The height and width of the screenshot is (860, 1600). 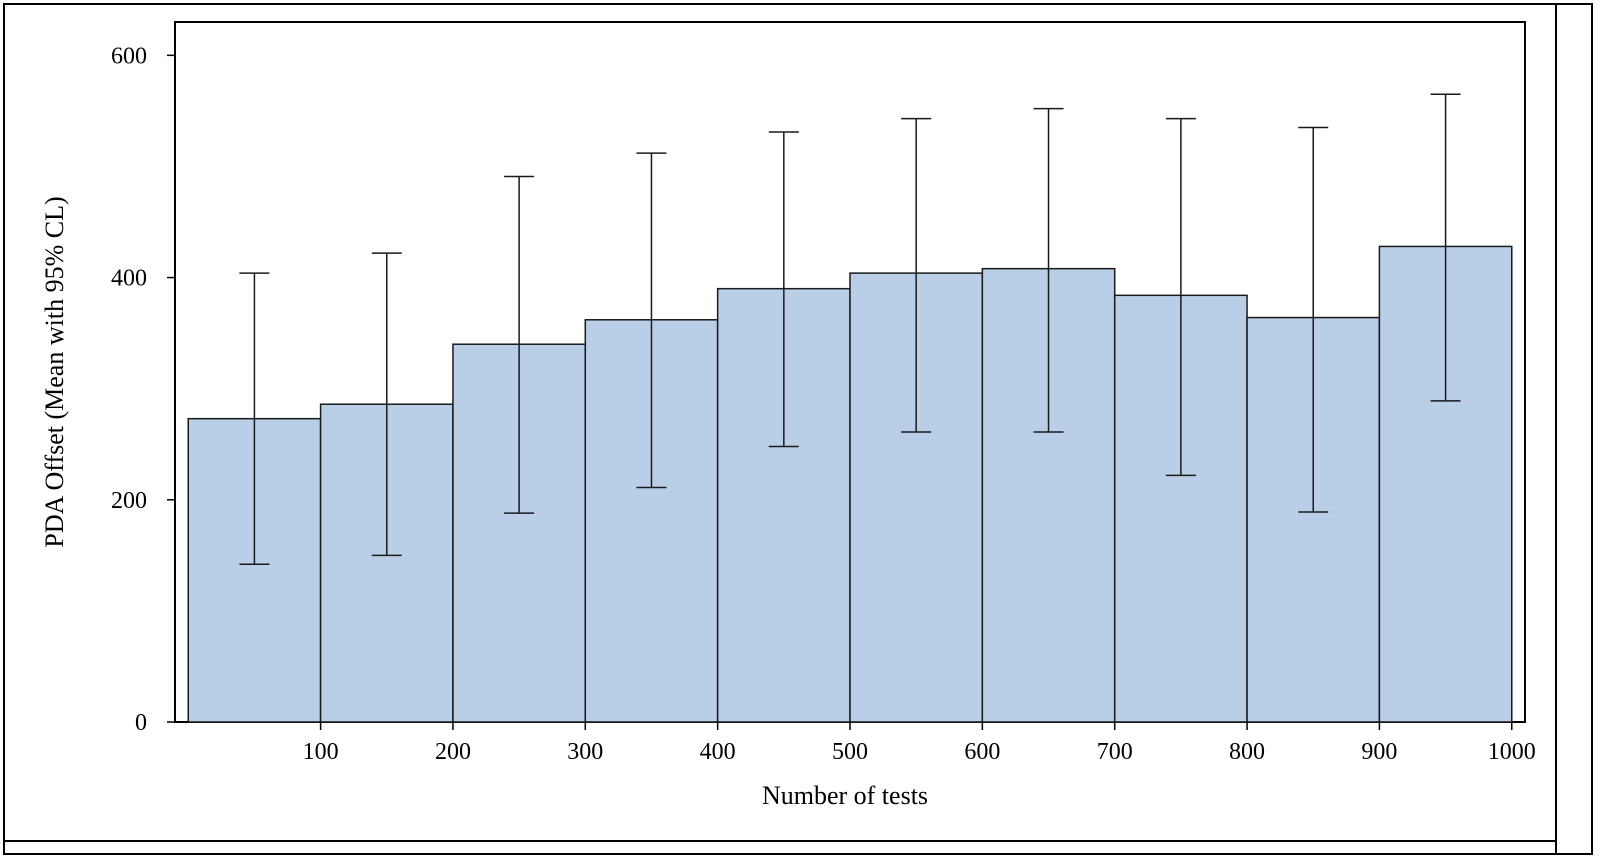 I want to click on x-axis-title: Number of tests, so click(x=845, y=795).